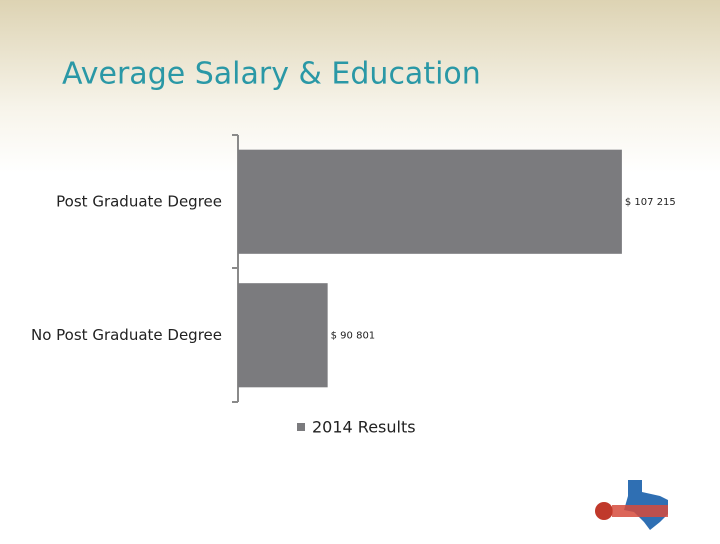 This screenshot has width=720, height=544. Describe the element at coordinates (650, 202) in the screenshot. I see `value-label: $ 107 215` at that location.